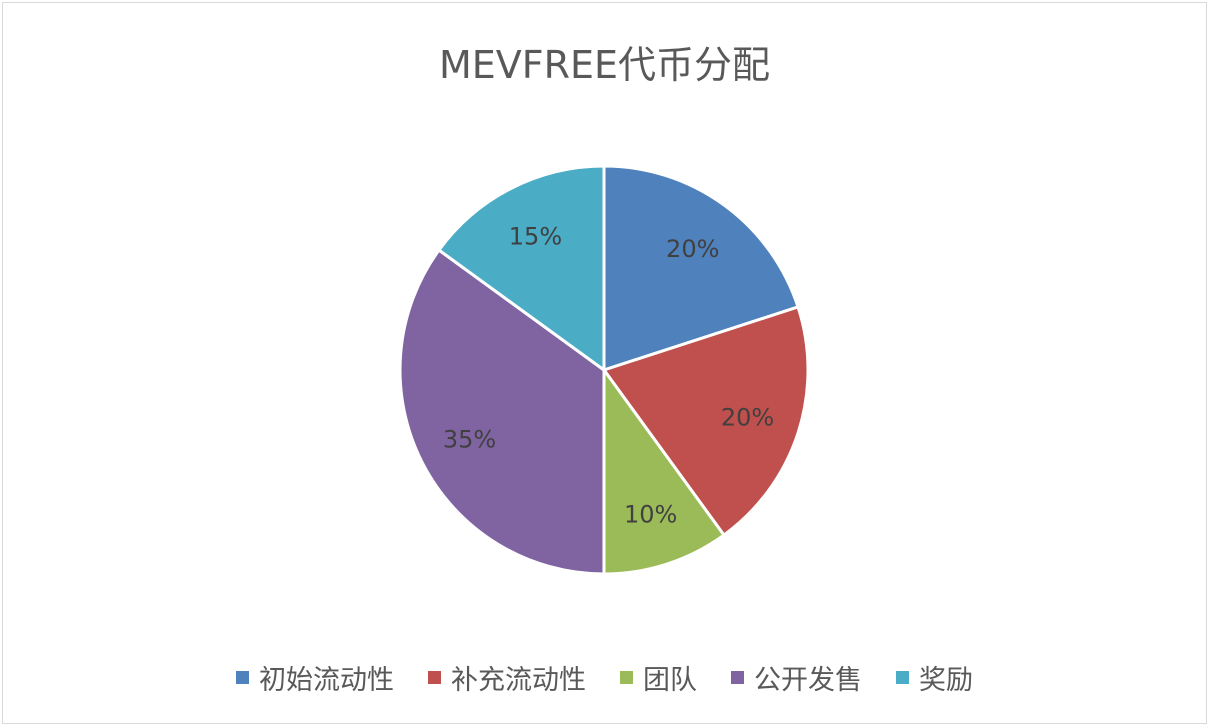 This screenshot has height=726, width=1209. What do you see at coordinates (469, 440) in the screenshot?
I see `data-label: 35%` at bounding box center [469, 440].